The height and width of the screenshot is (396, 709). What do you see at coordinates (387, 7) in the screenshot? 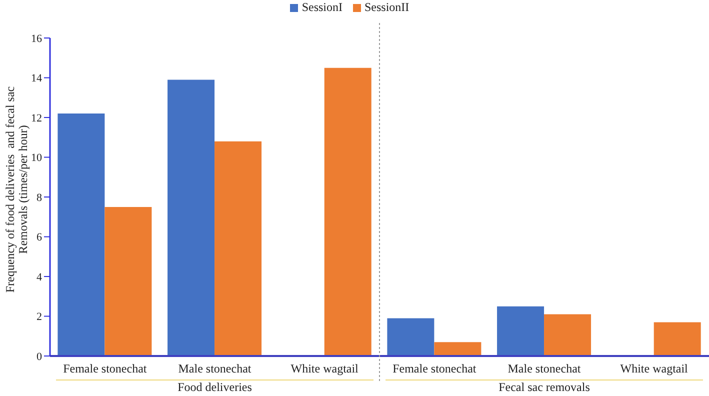
I see `legend-label: SessionII` at bounding box center [387, 7].